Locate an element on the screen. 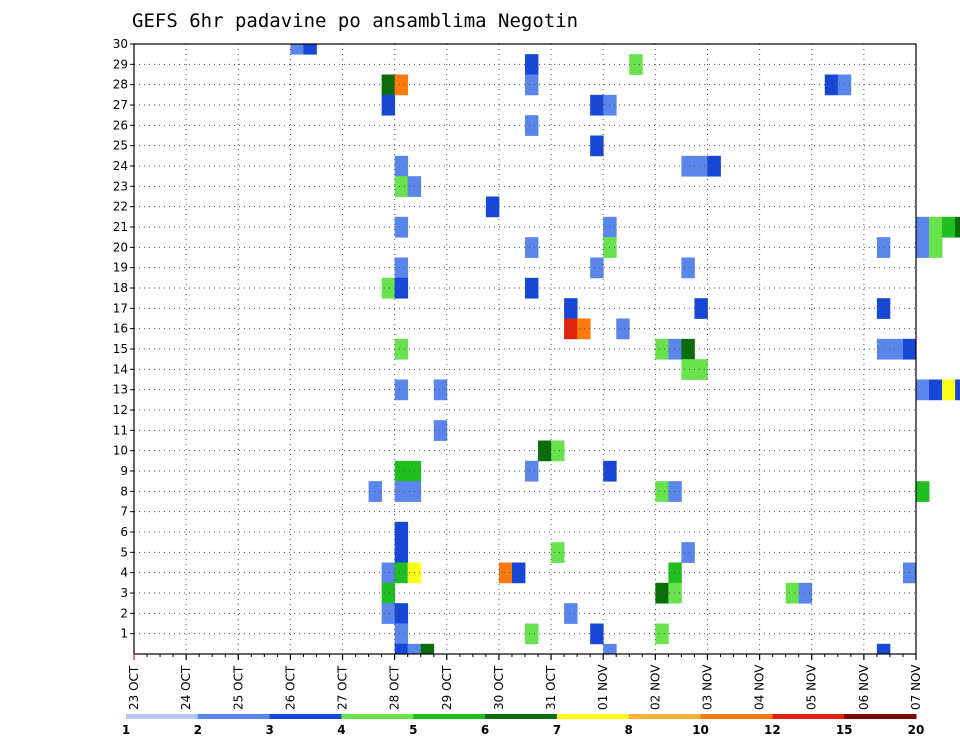  colorbar-label-11: 20 is located at coordinates (916, 730).